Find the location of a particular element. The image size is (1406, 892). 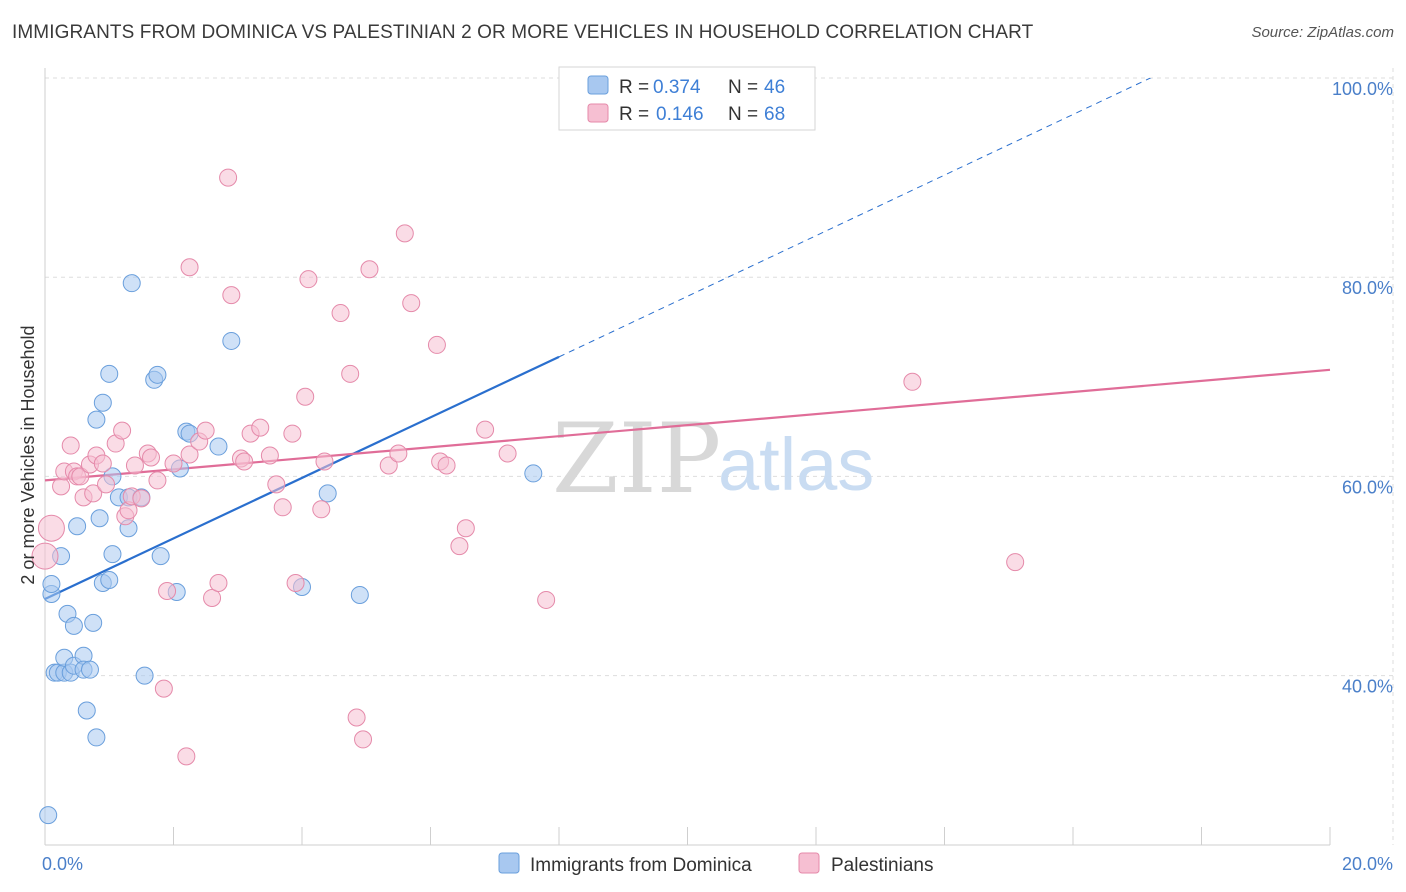

y-tick-label: 100.0% is located at coordinates (1362, 89).